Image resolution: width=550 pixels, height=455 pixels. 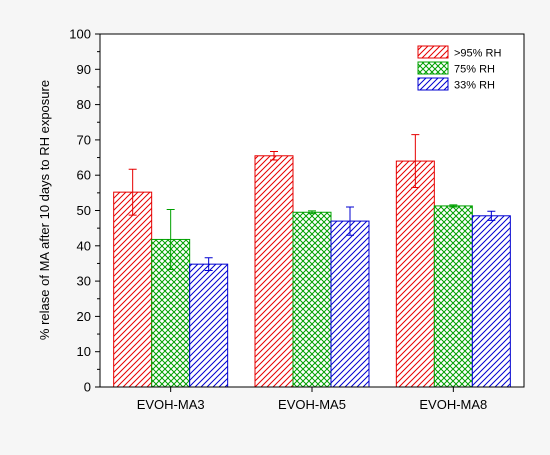 What do you see at coordinates (474, 70) in the screenshot?
I see `legend-label-series-2: 75% RH` at bounding box center [474, 70].